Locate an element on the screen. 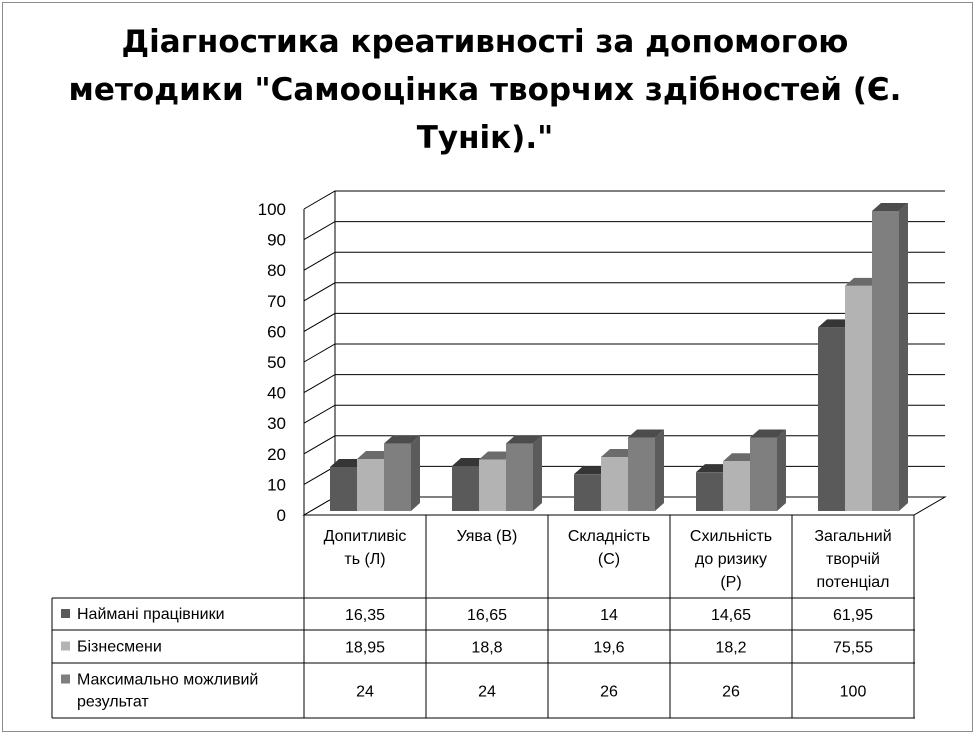 The width and height of the screenshot is (977, 736). y-tick-label: 20 is located at coordinates (276, 454).